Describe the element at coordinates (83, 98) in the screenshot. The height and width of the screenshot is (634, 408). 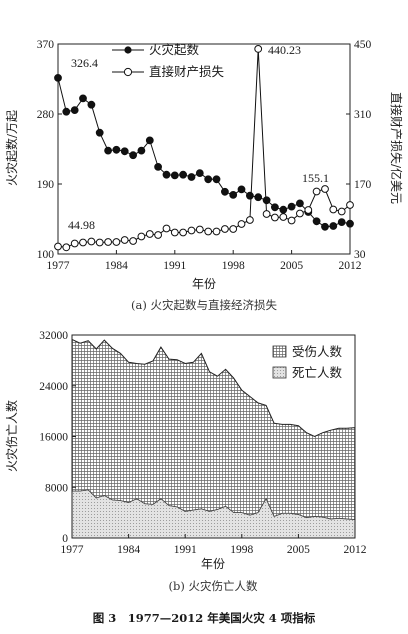
I see `point-fire-count-1980` at that location.